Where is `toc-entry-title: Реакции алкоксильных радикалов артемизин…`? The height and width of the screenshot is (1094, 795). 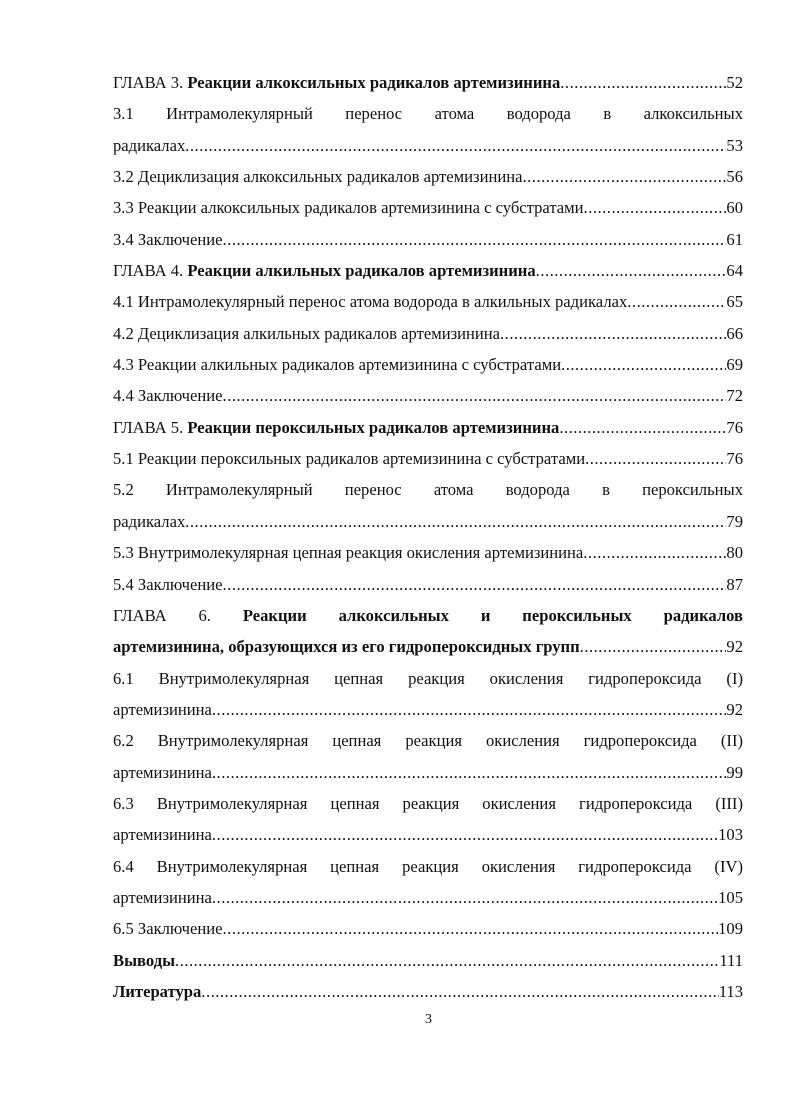
toc-entry-title: Реакции алкоксильных радикалов артемизин… is located at coordinates (374, 82).